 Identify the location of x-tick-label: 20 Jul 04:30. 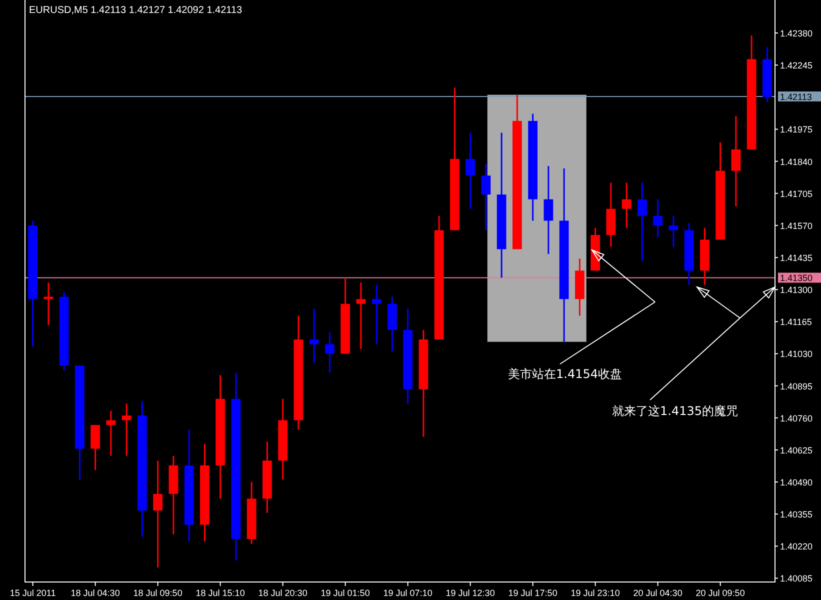
(657, 593).